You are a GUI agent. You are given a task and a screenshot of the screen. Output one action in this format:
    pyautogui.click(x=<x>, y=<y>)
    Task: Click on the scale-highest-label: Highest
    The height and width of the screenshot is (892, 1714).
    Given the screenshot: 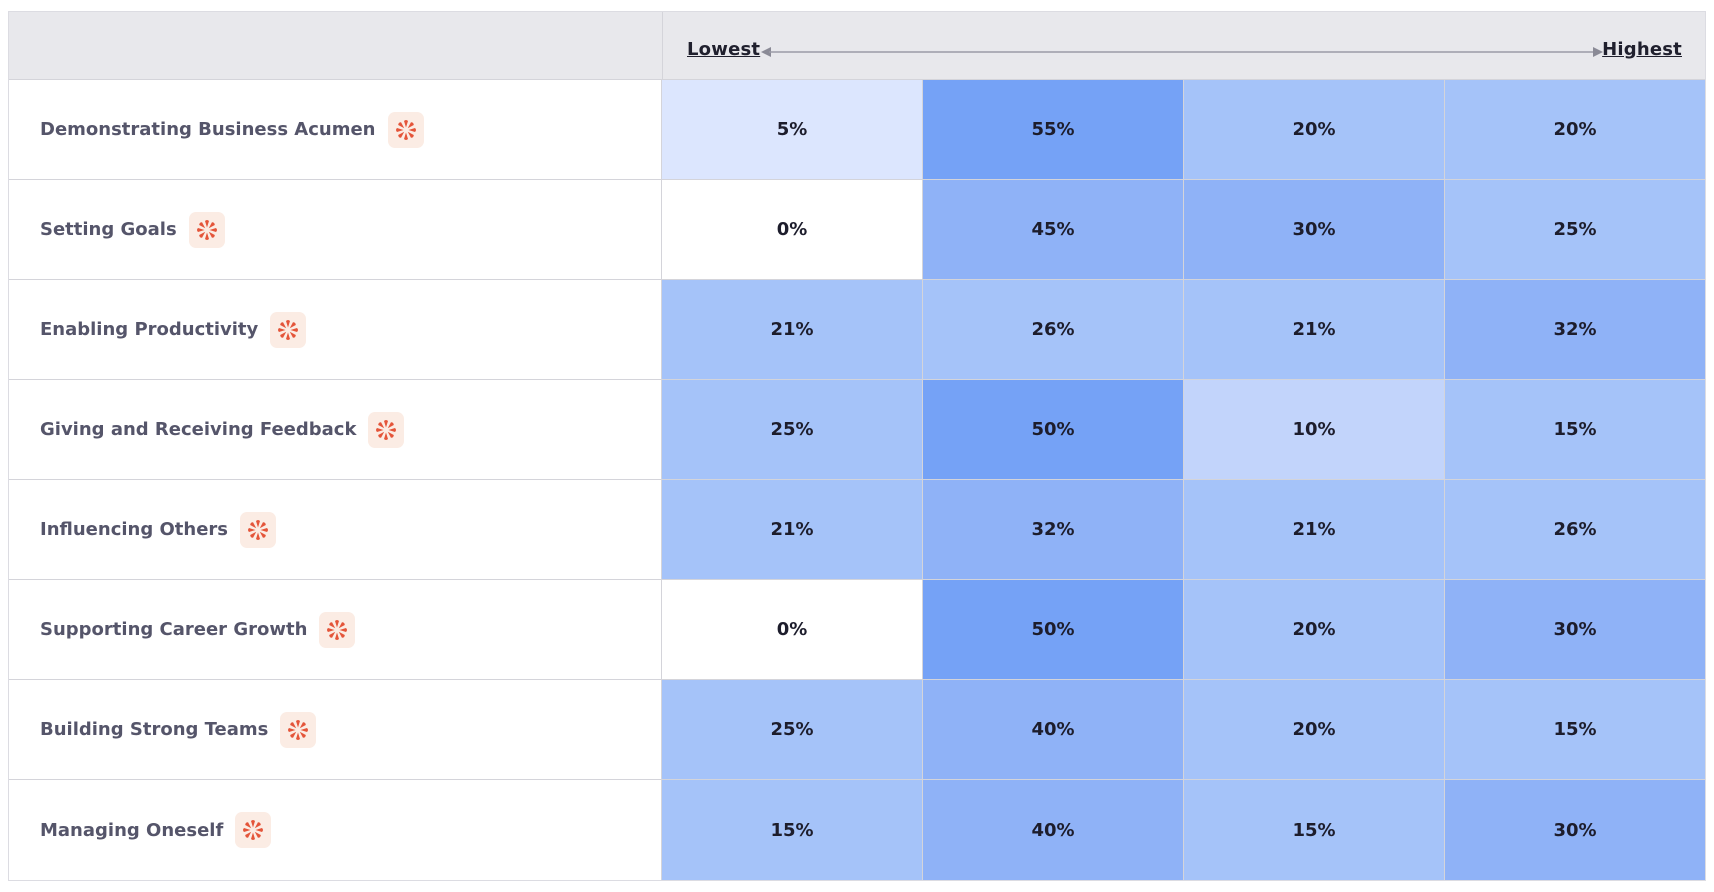 What is the action you would take?
    pyautogui.click(x=1642, y=49)
    